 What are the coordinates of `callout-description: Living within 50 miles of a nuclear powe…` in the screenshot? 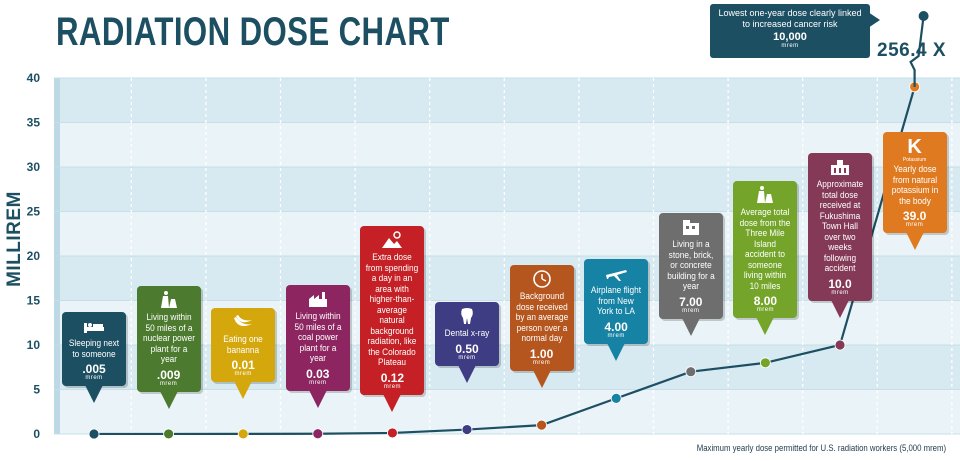 It's located at (168, 338).